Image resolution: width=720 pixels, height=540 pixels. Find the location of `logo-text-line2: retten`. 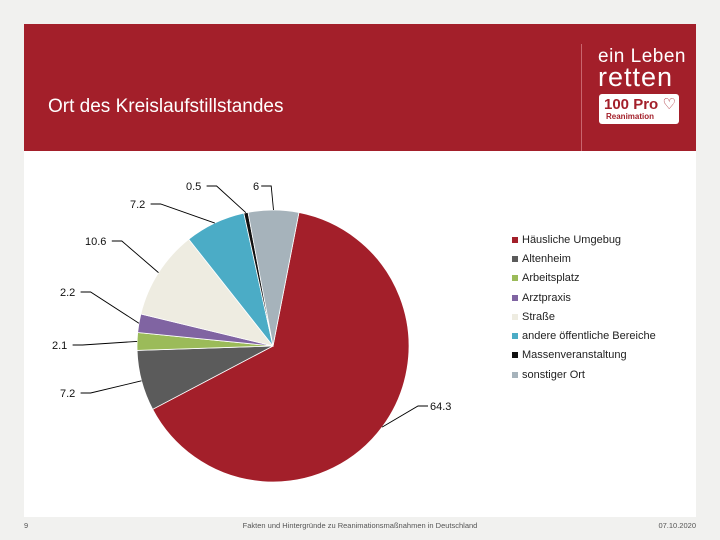

logo-text-line2: retten is located at coordinates (636, 77).